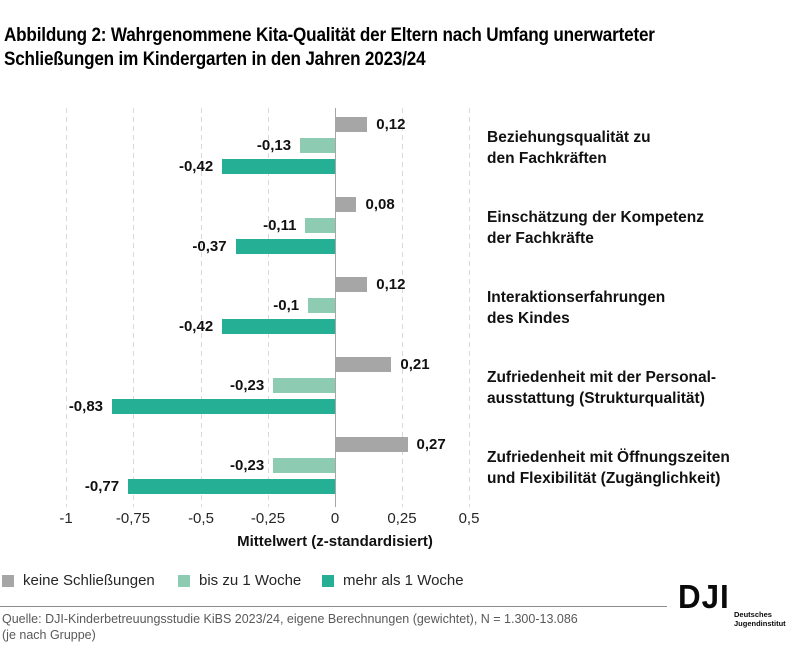 The height and width of the screenshot is (660, 800). I want to click on category-label-line: Zufriedenheit mit Öffnungszeiten, so click(608, 457).